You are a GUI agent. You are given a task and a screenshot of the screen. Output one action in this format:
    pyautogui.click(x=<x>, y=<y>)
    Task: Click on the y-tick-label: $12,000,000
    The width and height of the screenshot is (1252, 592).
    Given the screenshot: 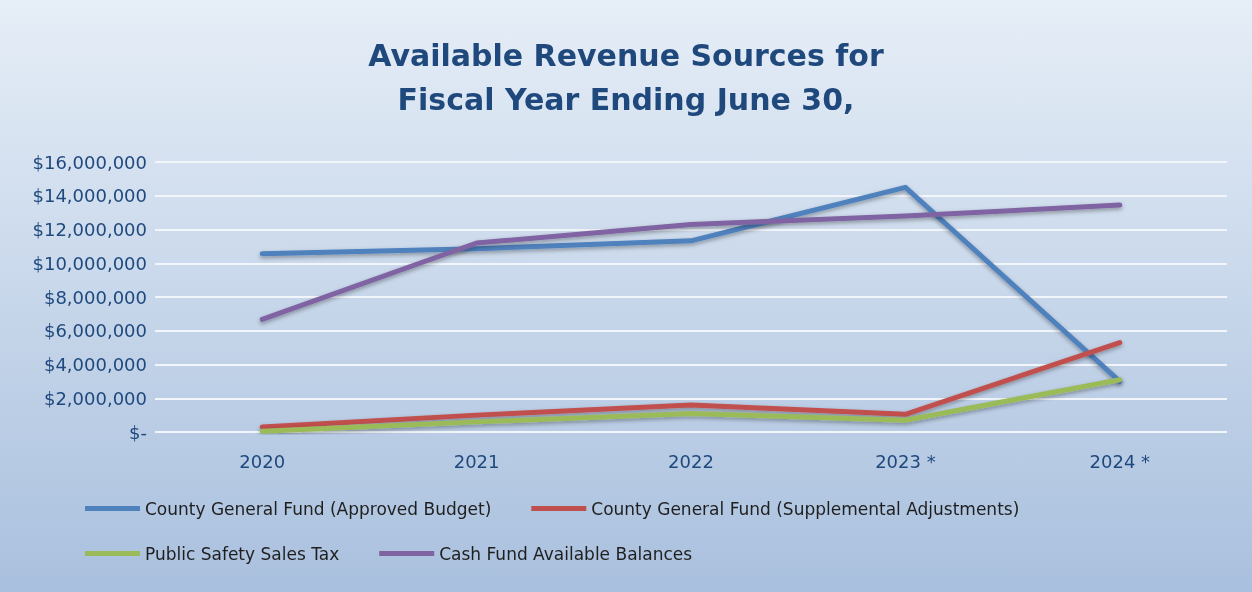 What is the action you would take?
    pyautogui.click(x=89, y=229)
    